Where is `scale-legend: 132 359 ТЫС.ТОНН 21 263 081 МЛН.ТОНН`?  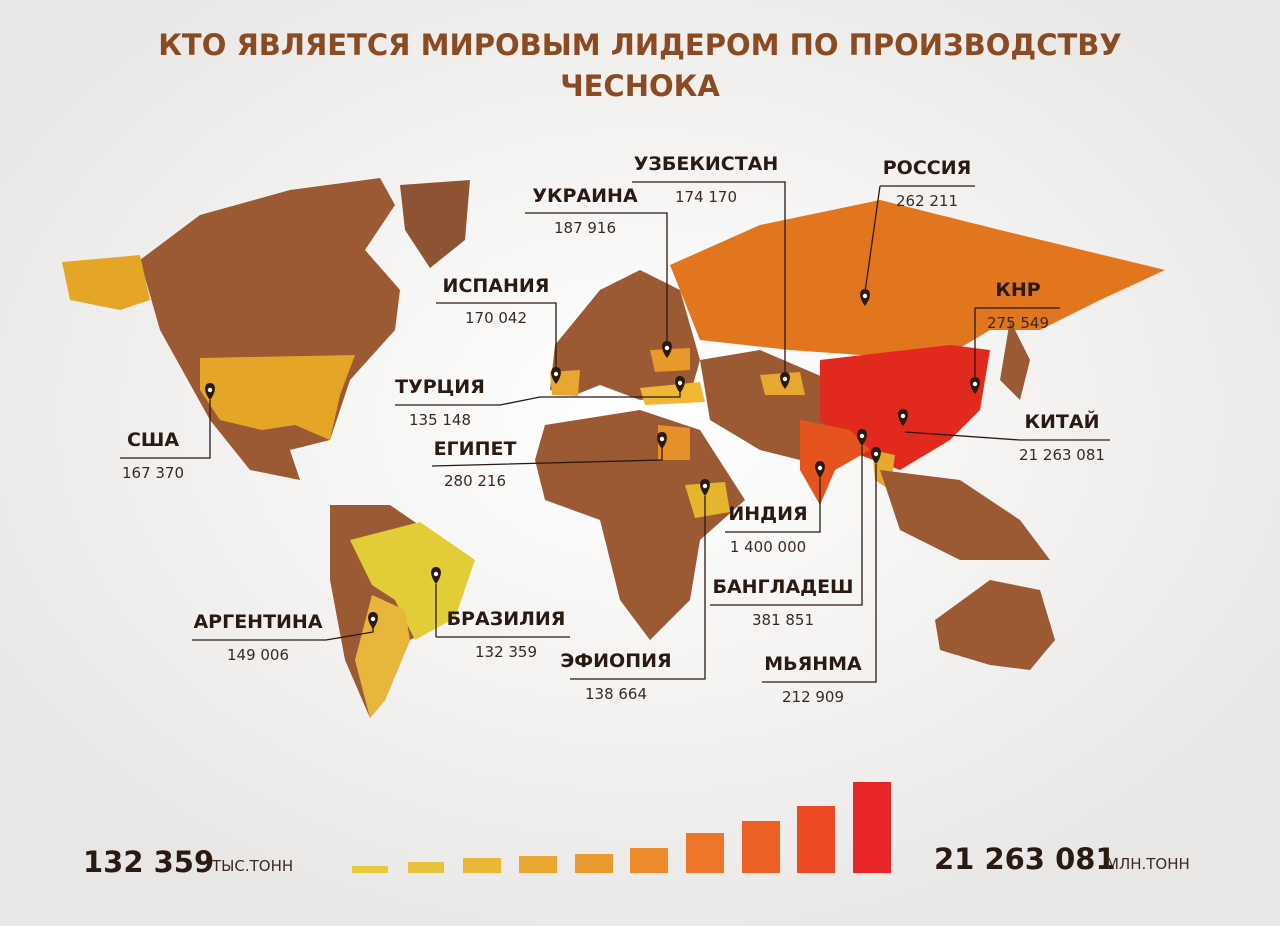 scale-legend: 132 359 ТЫС.ТОНН 21 263 081 МЛН.ТОНН is located at coordinates (636, 832).